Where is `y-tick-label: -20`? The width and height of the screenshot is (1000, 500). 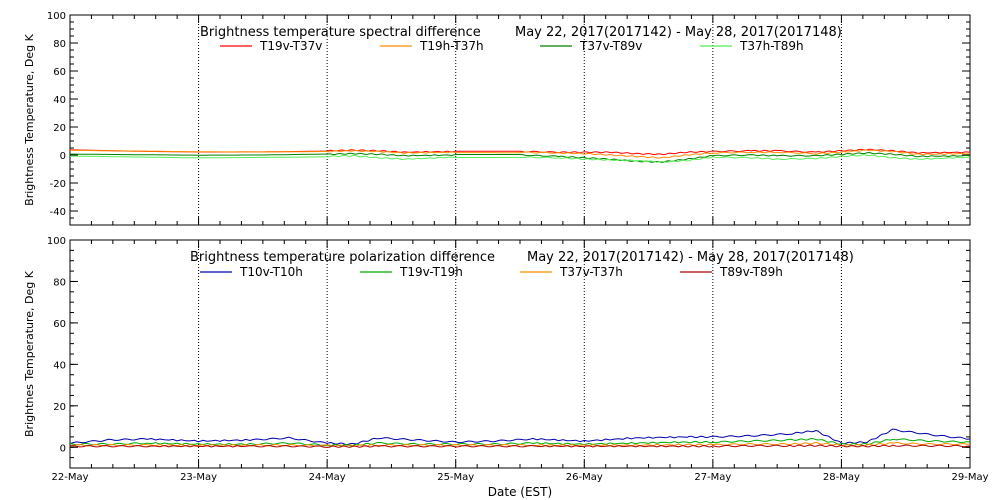
y-tick-label: -20 is located at coordinates (58, 184).